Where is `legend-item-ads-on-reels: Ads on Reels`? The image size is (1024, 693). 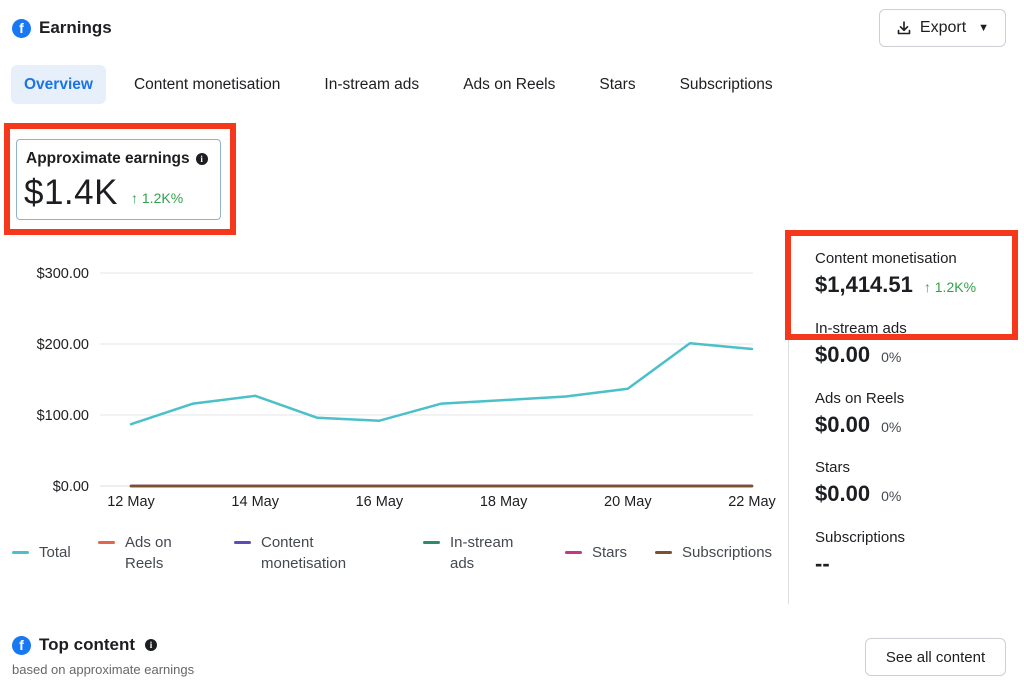 legend-item-ads-on-reels: Ads on Reels is located at coordinates (141, 553).